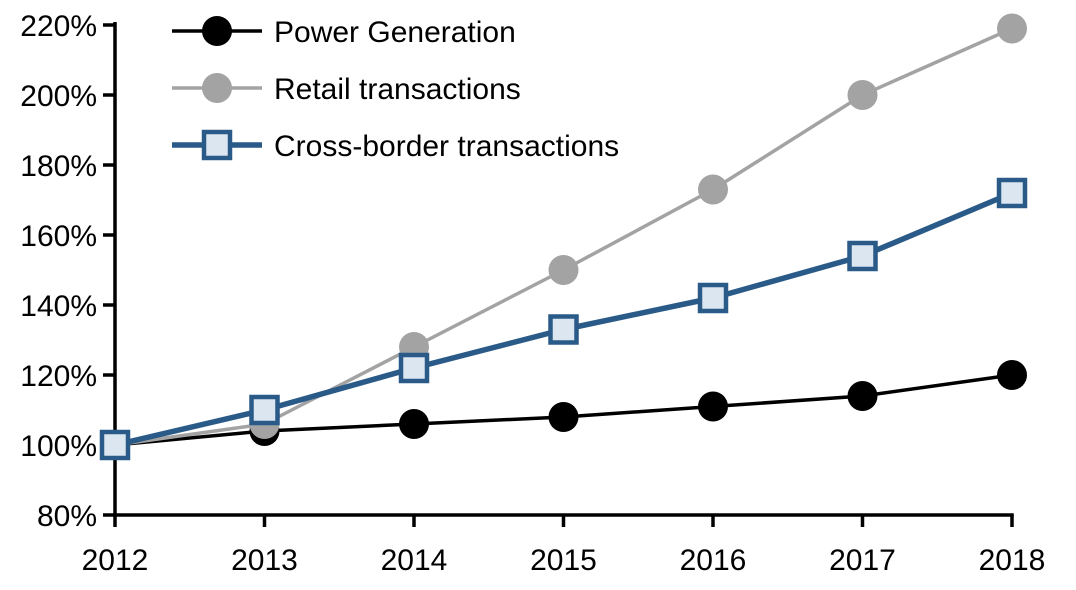 The image size is (1076, 590). I want to click on legend-item: Cross-border transactions, so click(395, 146).